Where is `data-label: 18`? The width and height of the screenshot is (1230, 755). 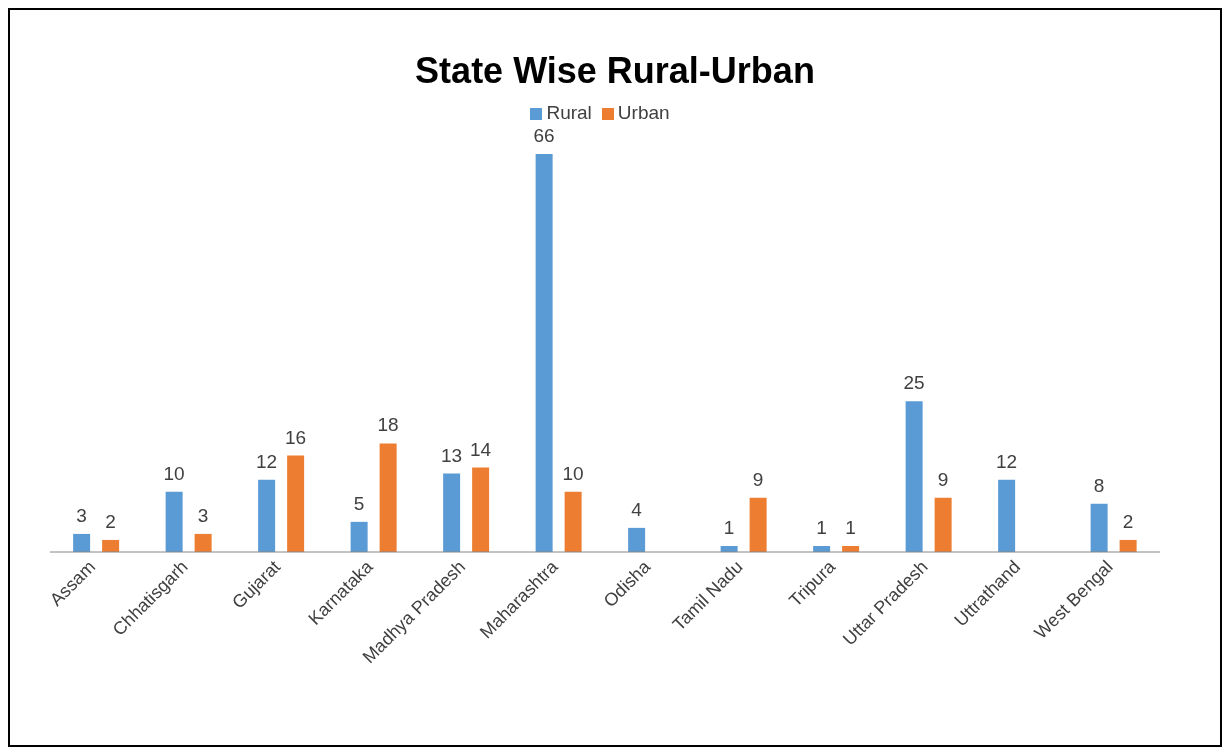
data-label: 18 is located at coordinates (388, 425).